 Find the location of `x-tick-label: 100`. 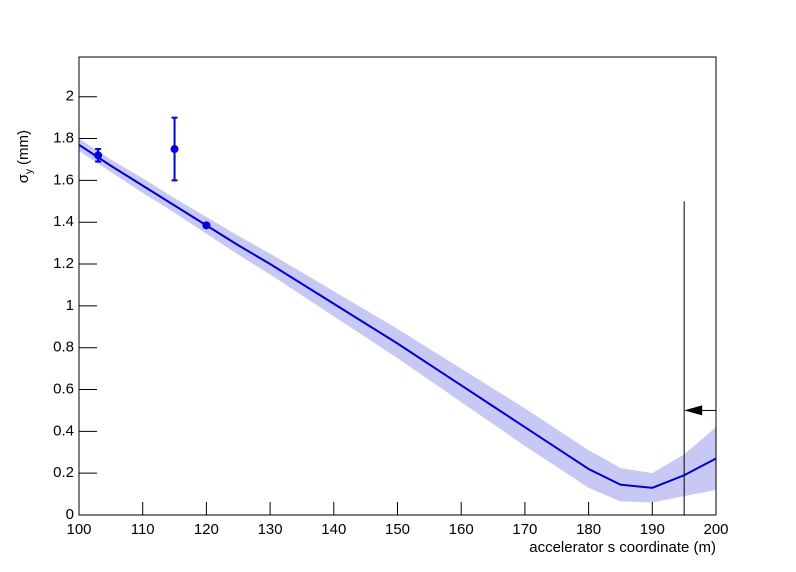

x-tick-label: 100 is located at coordinates (78, 529).